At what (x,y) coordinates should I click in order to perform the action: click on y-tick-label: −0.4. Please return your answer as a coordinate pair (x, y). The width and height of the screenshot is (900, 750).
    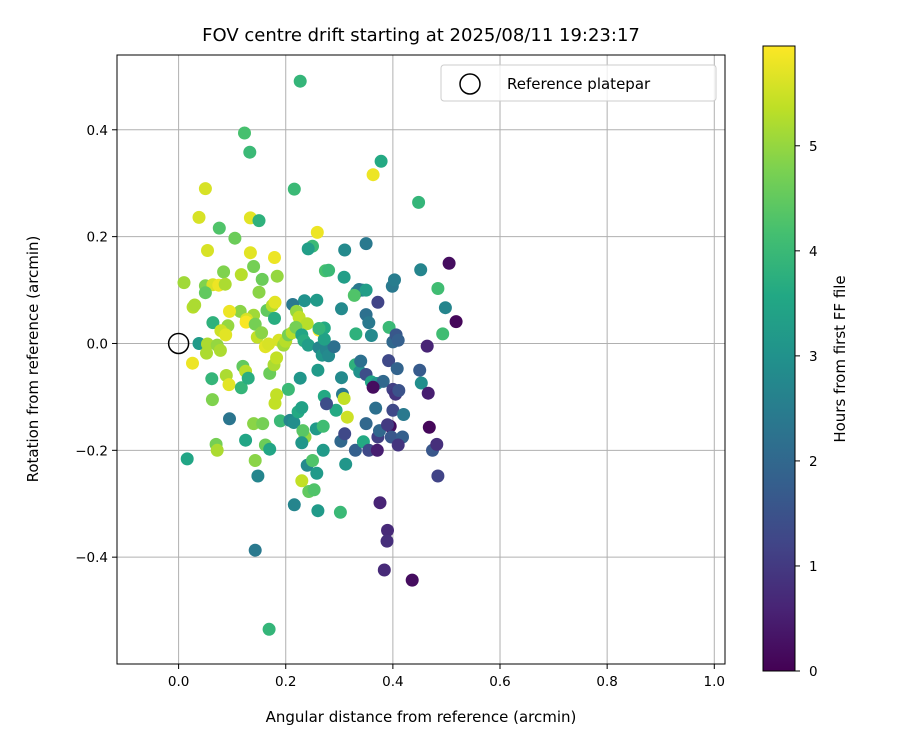
    Looking at the image, I should click on (91, 558).